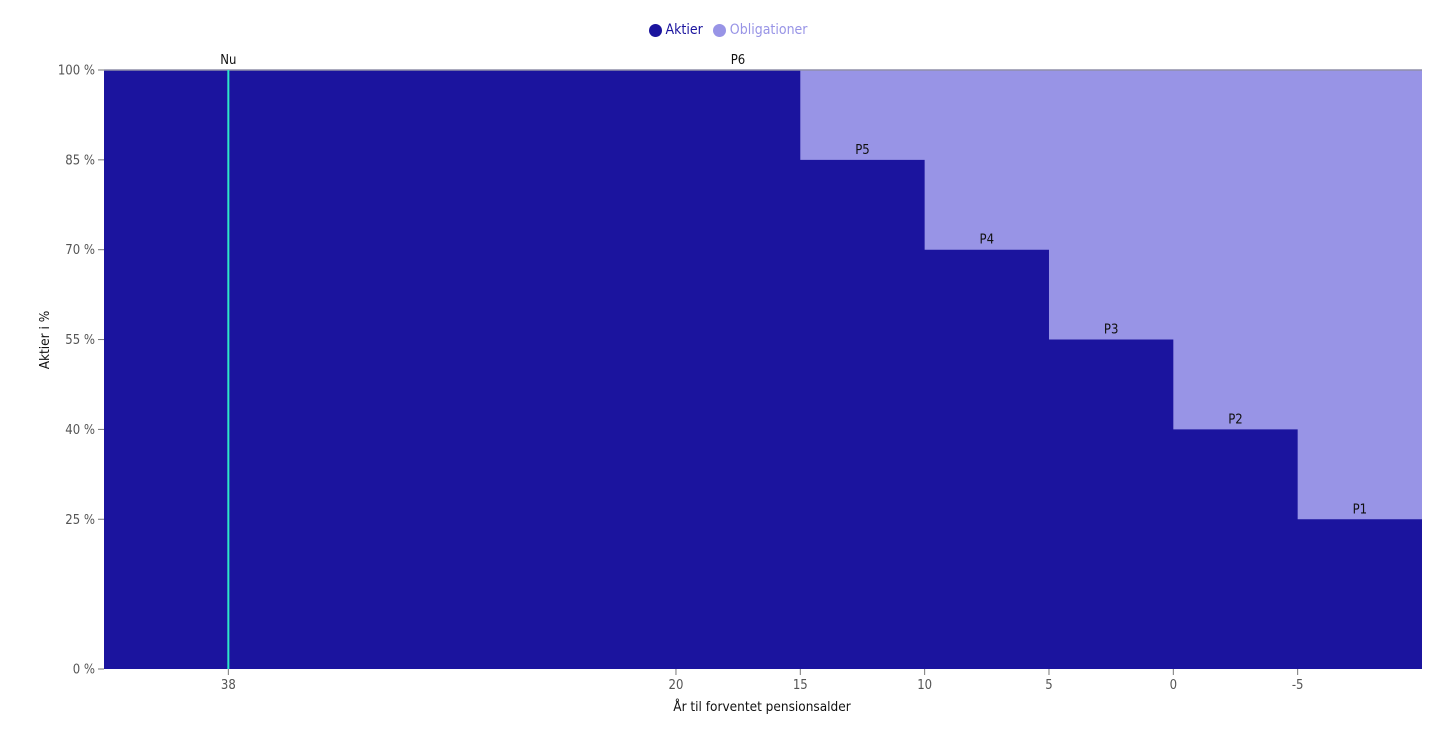 The width and height of the screenshot is (1449, 745). Describe the element at coordinates (719, 30) in the screenshot. I see `legend-swatch-obligationer` at that location.